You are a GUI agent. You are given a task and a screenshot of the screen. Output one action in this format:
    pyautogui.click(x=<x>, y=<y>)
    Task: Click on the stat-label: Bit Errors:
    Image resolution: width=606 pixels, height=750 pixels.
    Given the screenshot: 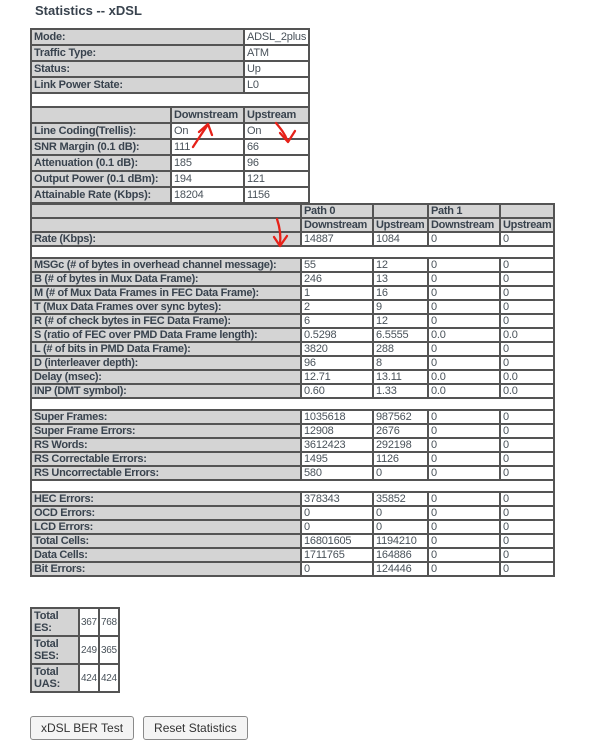 What is the action you would take?
    pyautogui.click(x=166, y=569)
    